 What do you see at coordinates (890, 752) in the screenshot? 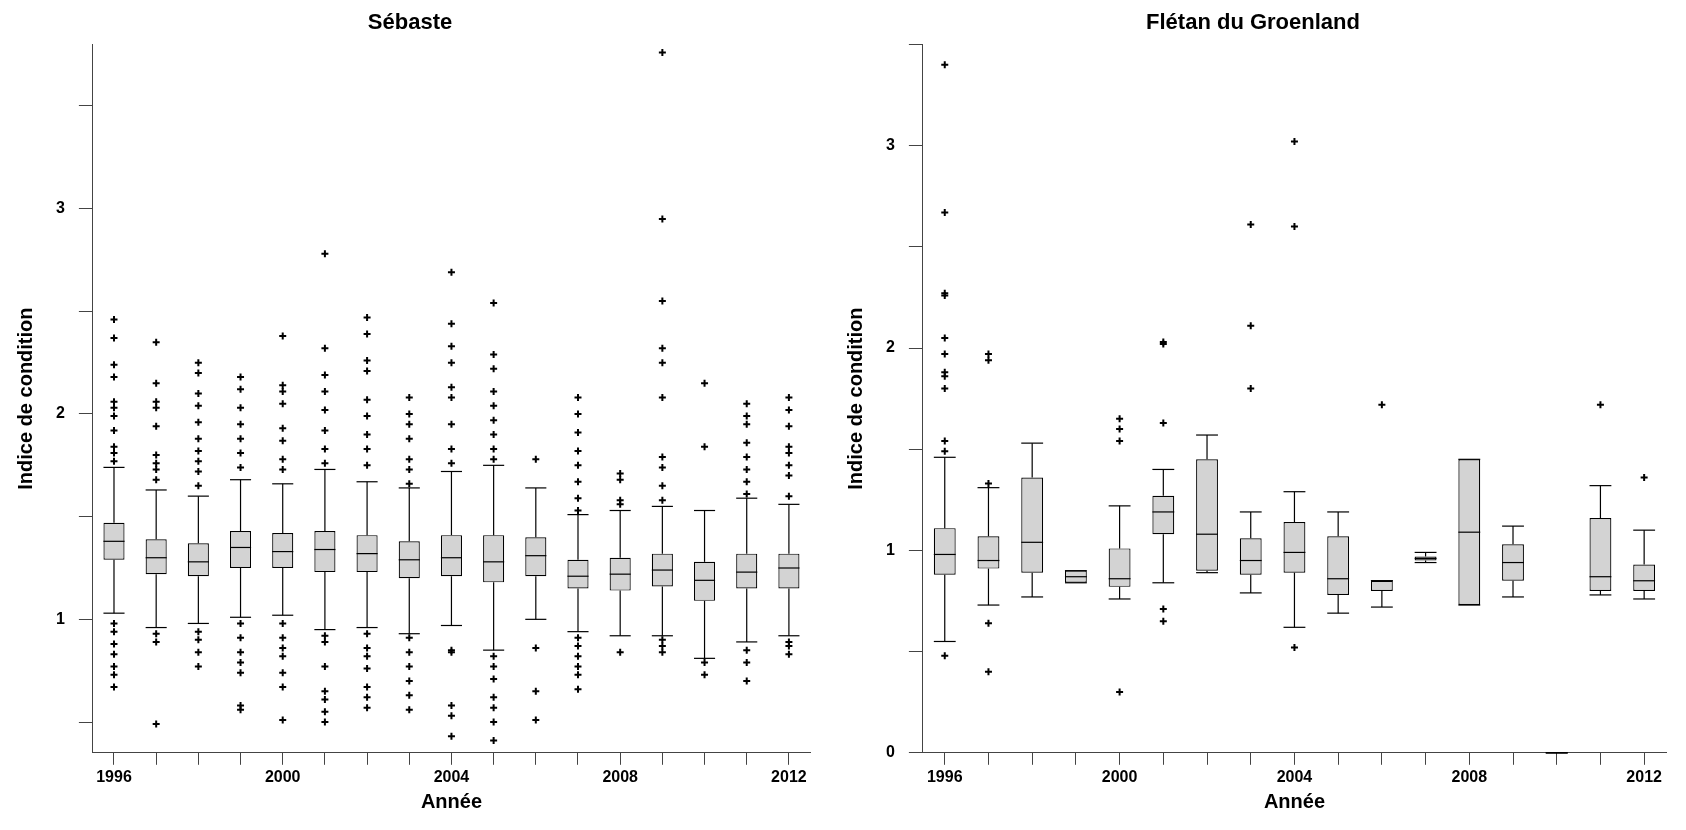
I see `y-tick-label: 0` at bounding box center [890, 752].